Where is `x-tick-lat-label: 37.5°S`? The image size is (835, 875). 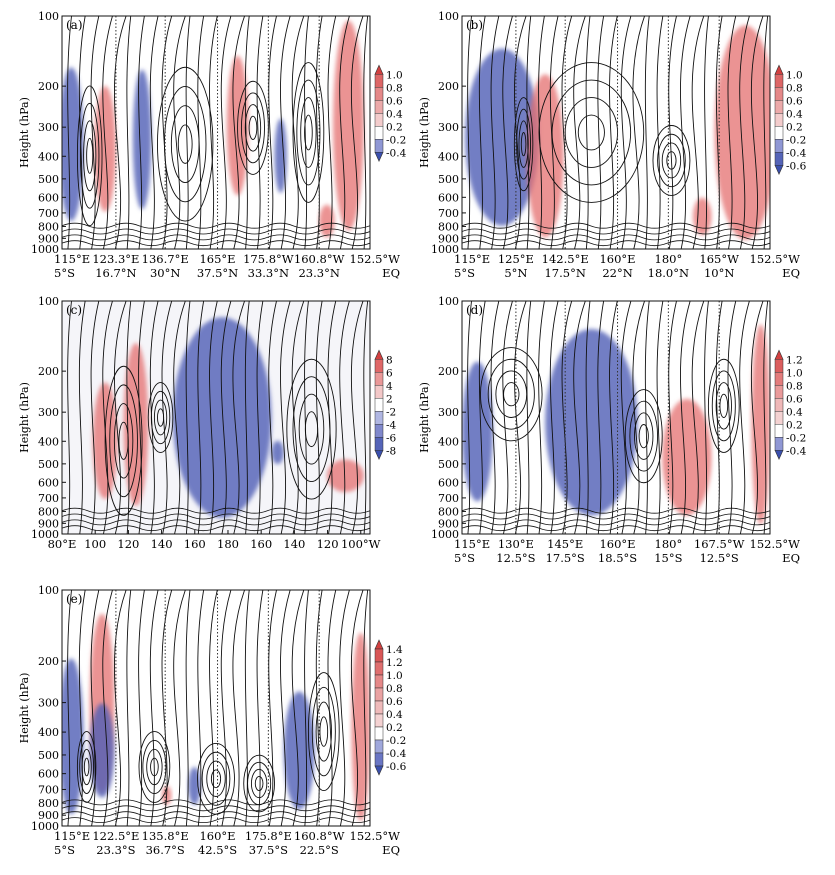 x-tick-lat-label: 37.5°S is located at coordinates (268, 850).